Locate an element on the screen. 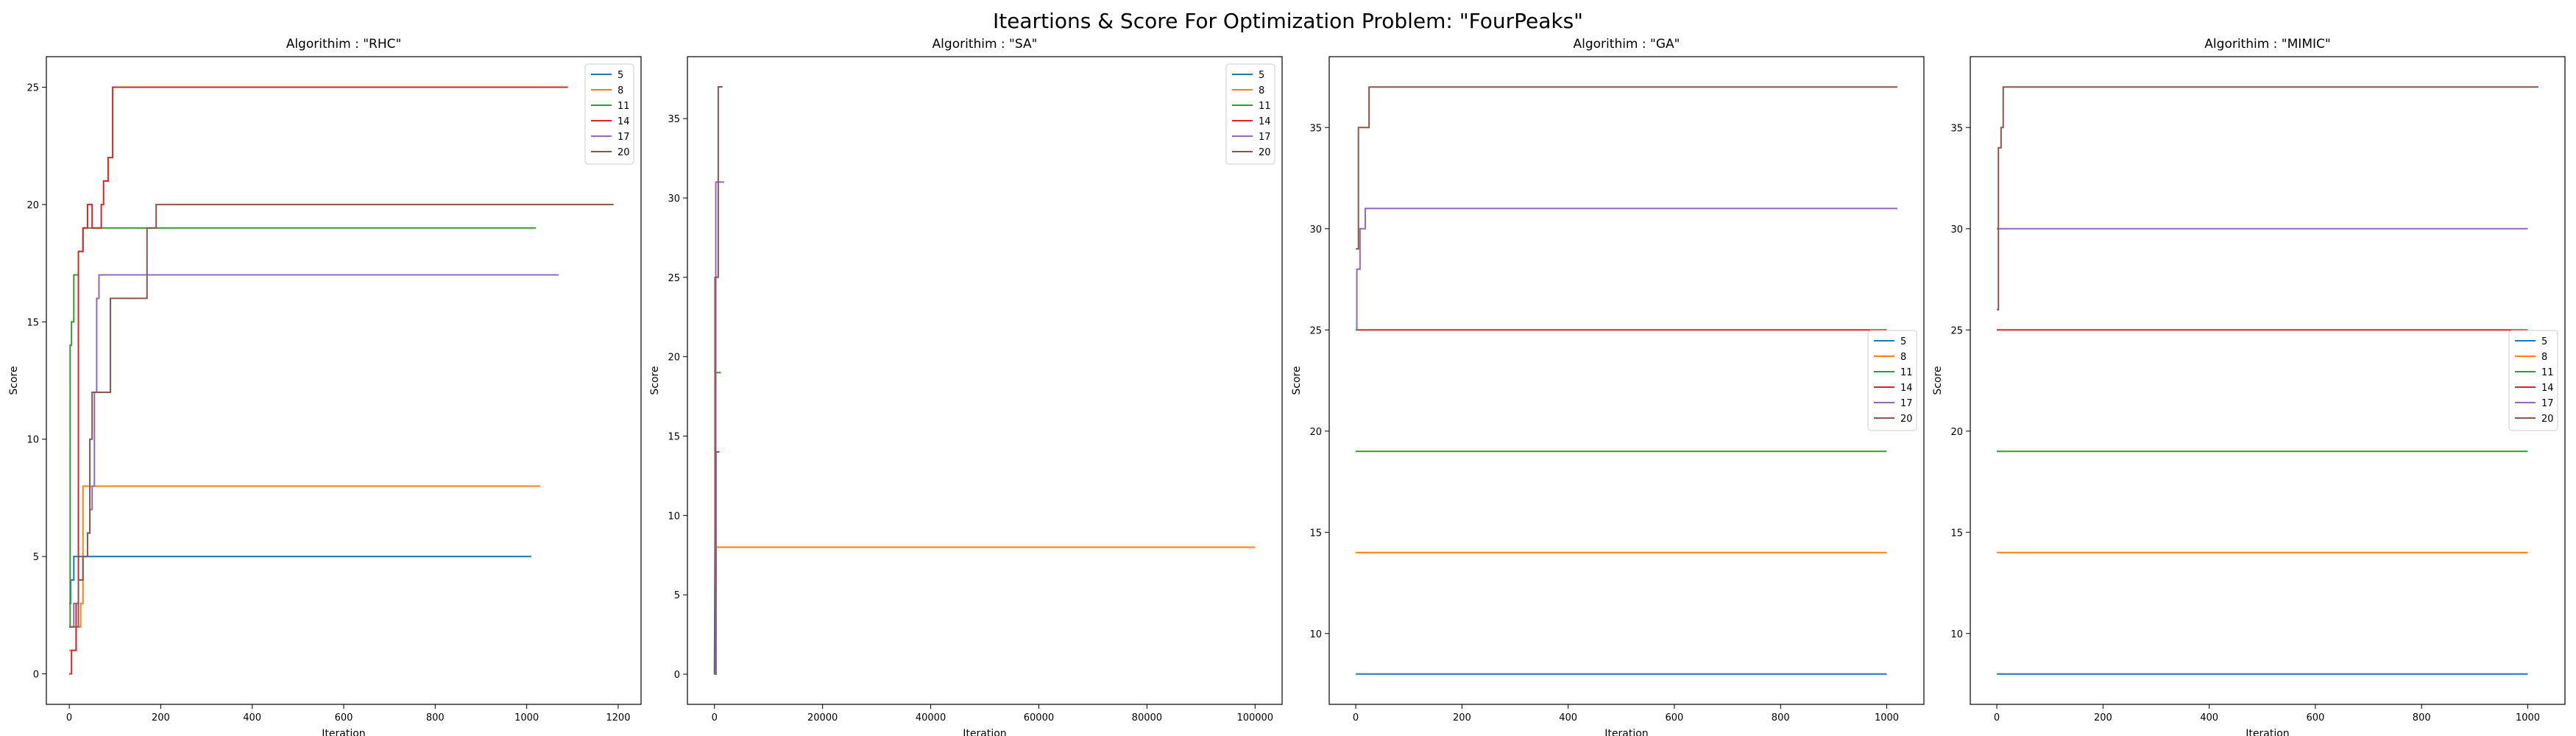 The image size is (2576, 736). x-tick-label: 600 is located at coordinates (2316, 717).